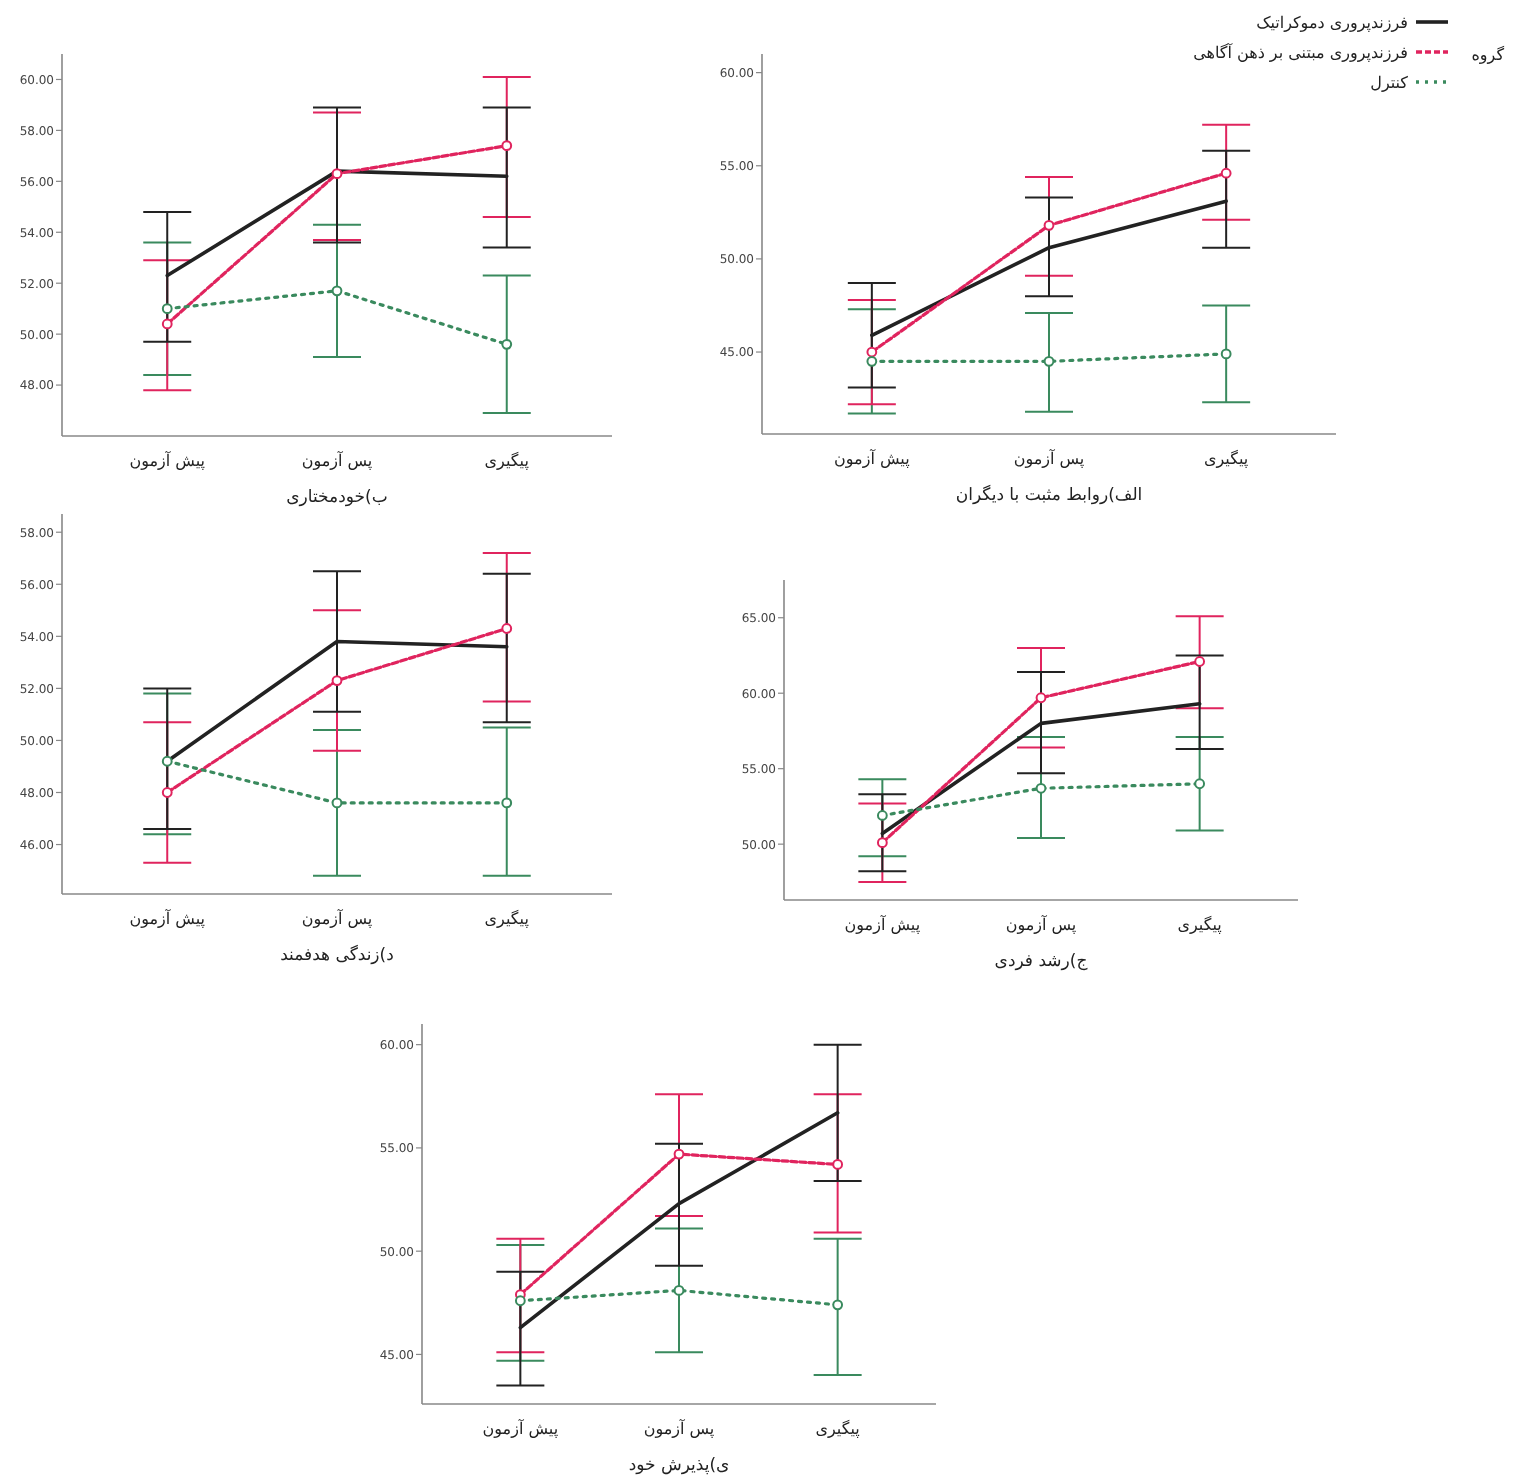 The image size is (1516, 1484). What do you see at coordinates (1389, 83) in the screenshot?
I see `legend-label: کنترل` at bounding box center [1389, 83].